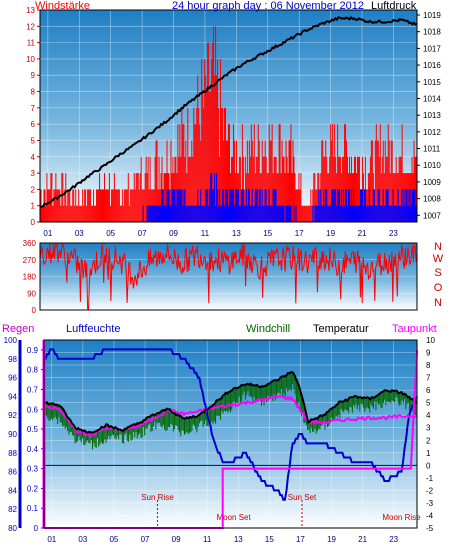 The image size is (470, 555). I want to click on temp-tick-label: -4, so click(430, 515).